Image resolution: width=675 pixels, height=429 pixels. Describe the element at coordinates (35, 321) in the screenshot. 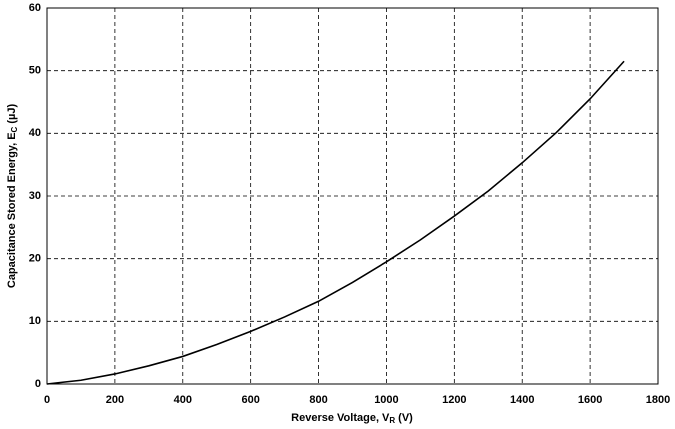

I see `y-tick-label: 10` at that location.